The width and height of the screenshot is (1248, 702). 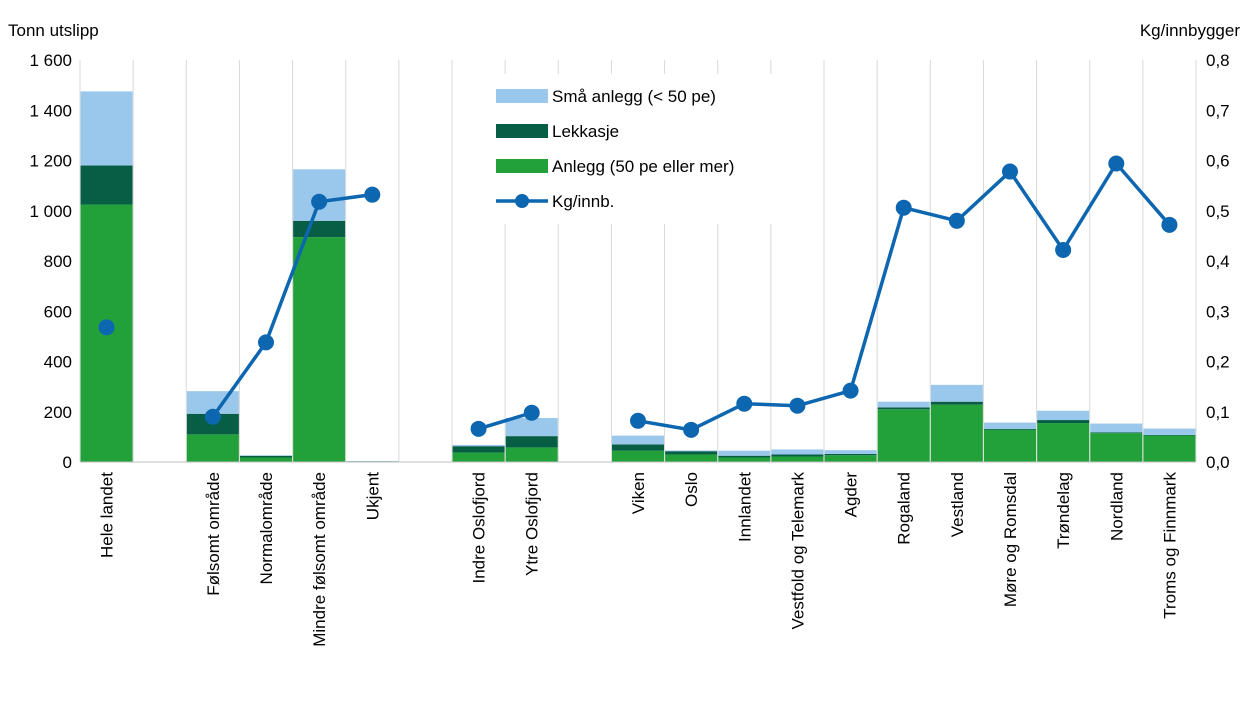 What do you see at coordinates (851, 495) in the screenshot?
I see `category-label: Agder` at bounding box center [851, 495].